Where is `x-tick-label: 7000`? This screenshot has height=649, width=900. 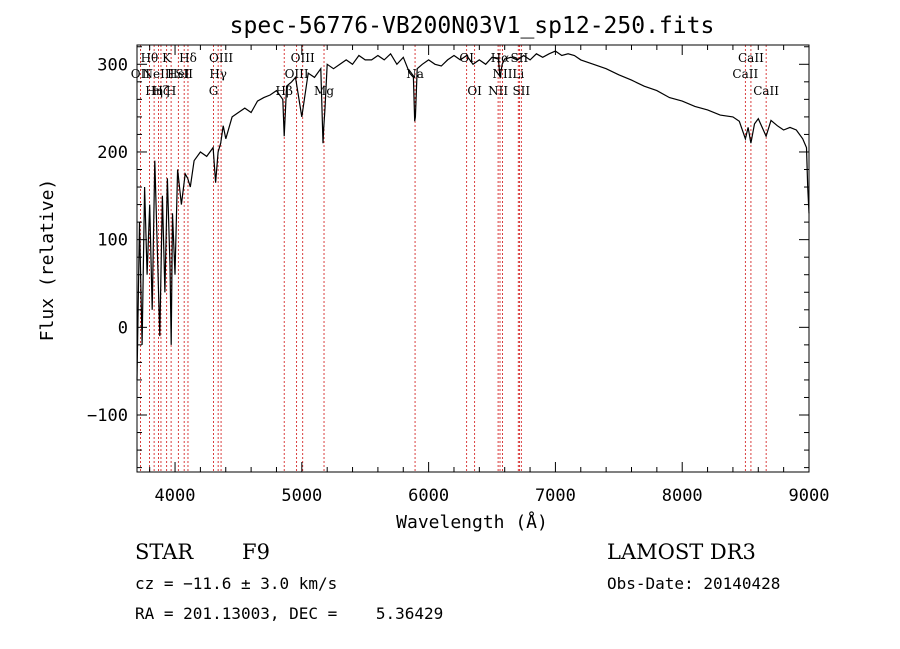
x-tick-label: 7000 is located at coordinates (555, 496).